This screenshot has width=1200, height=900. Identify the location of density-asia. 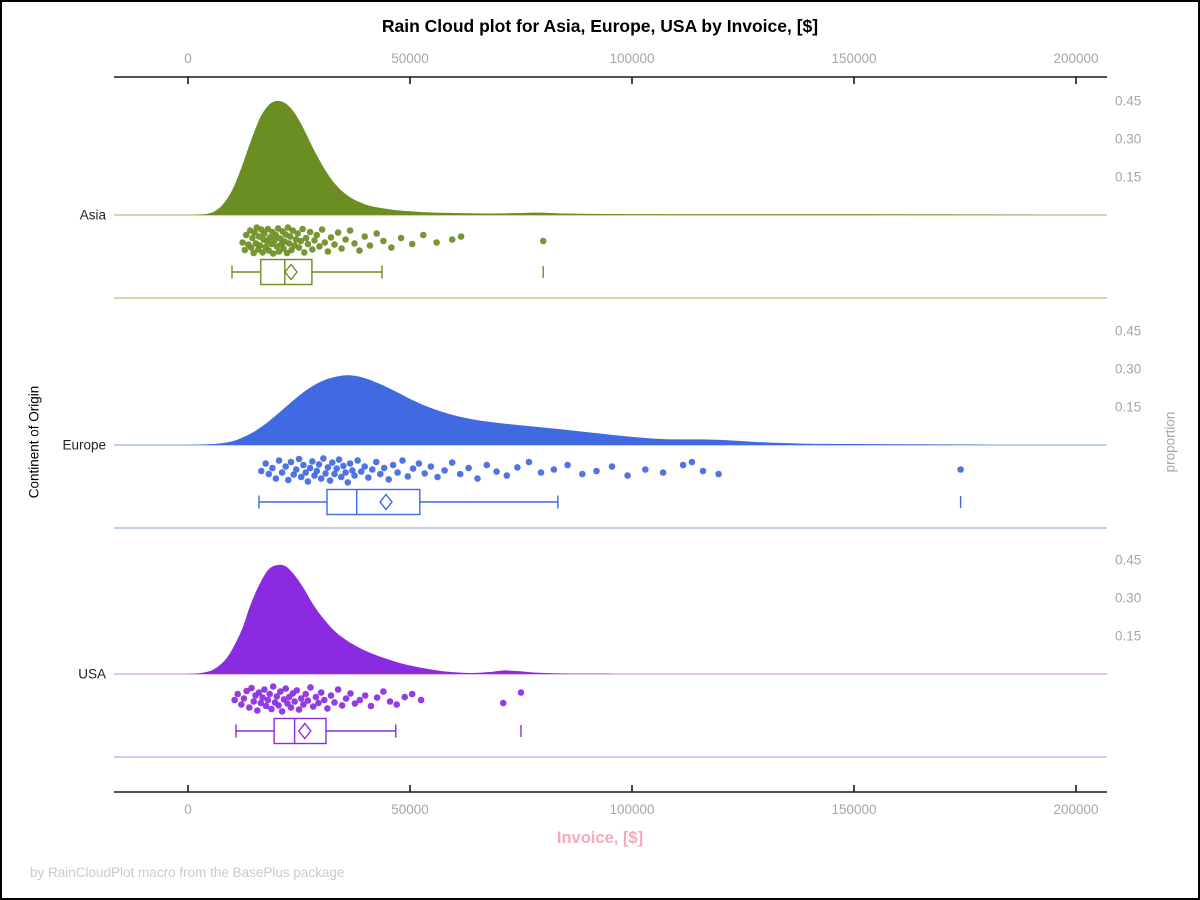
(610, 157).